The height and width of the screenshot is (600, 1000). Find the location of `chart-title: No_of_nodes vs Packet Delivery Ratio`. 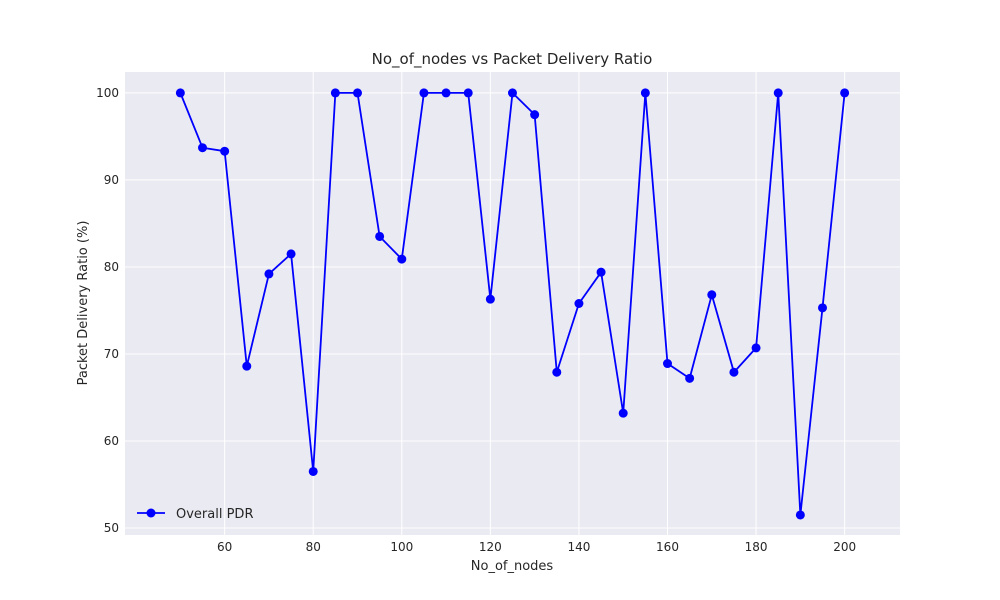

chart-title: No_of_nodes vs Packet Delivery Ratio is located at coordinates (512, 59).